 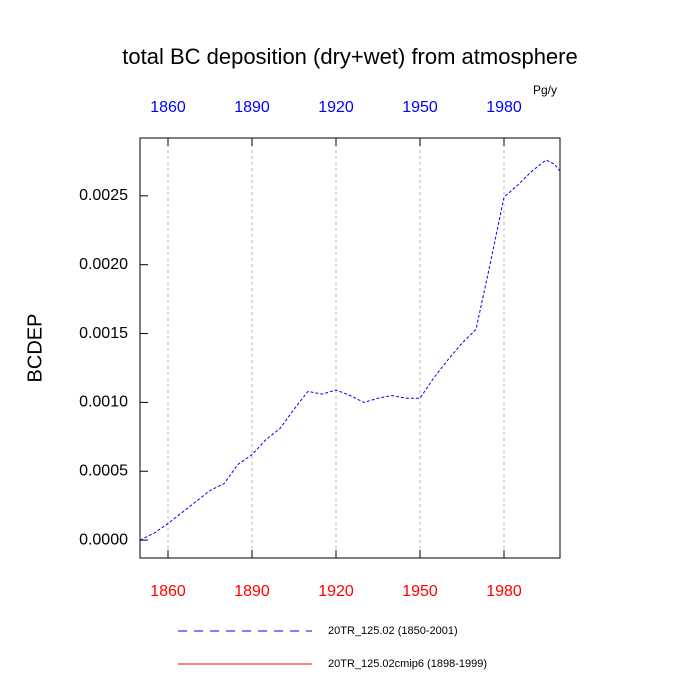 I want to click on y-tick-label: 0.0020, so click(x=103, y=264).